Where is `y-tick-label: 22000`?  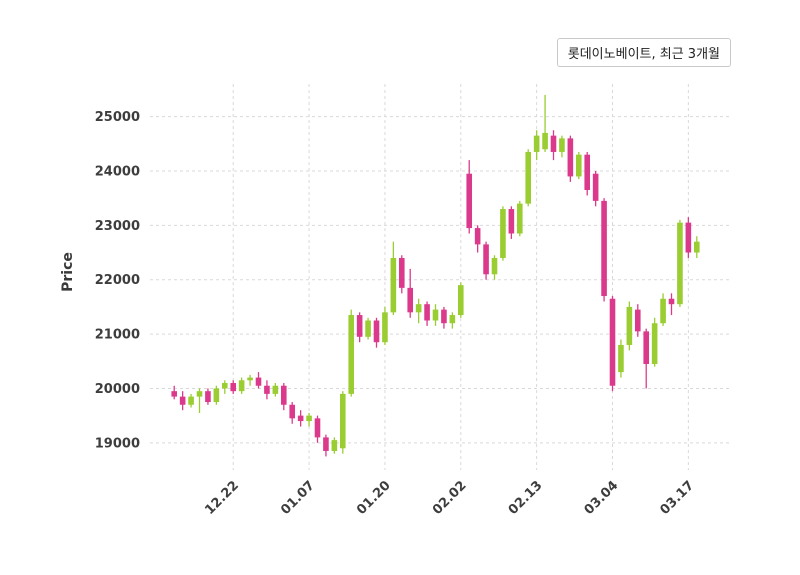 y-tick-label: 22000 is located at coordinates (117, 280).